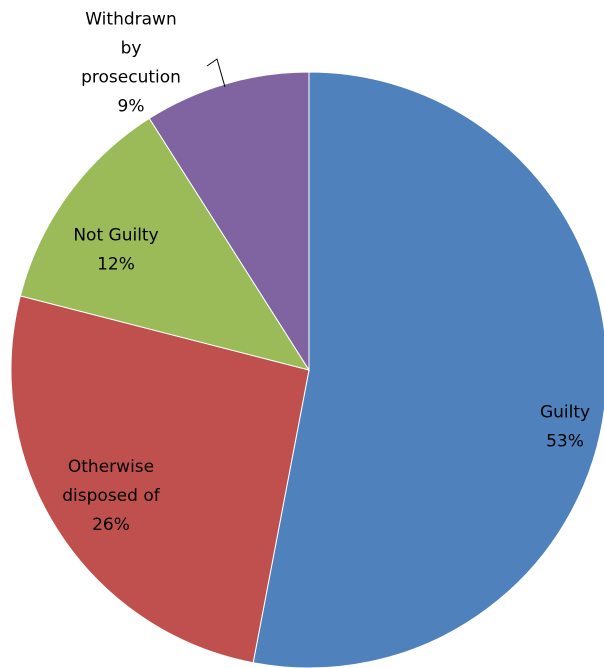  What do you see at coordinates (115, 250) in the screenshot?
I see `slice-label-not-guilty: Not Guilty 12%` at bounding box center [115, 250].